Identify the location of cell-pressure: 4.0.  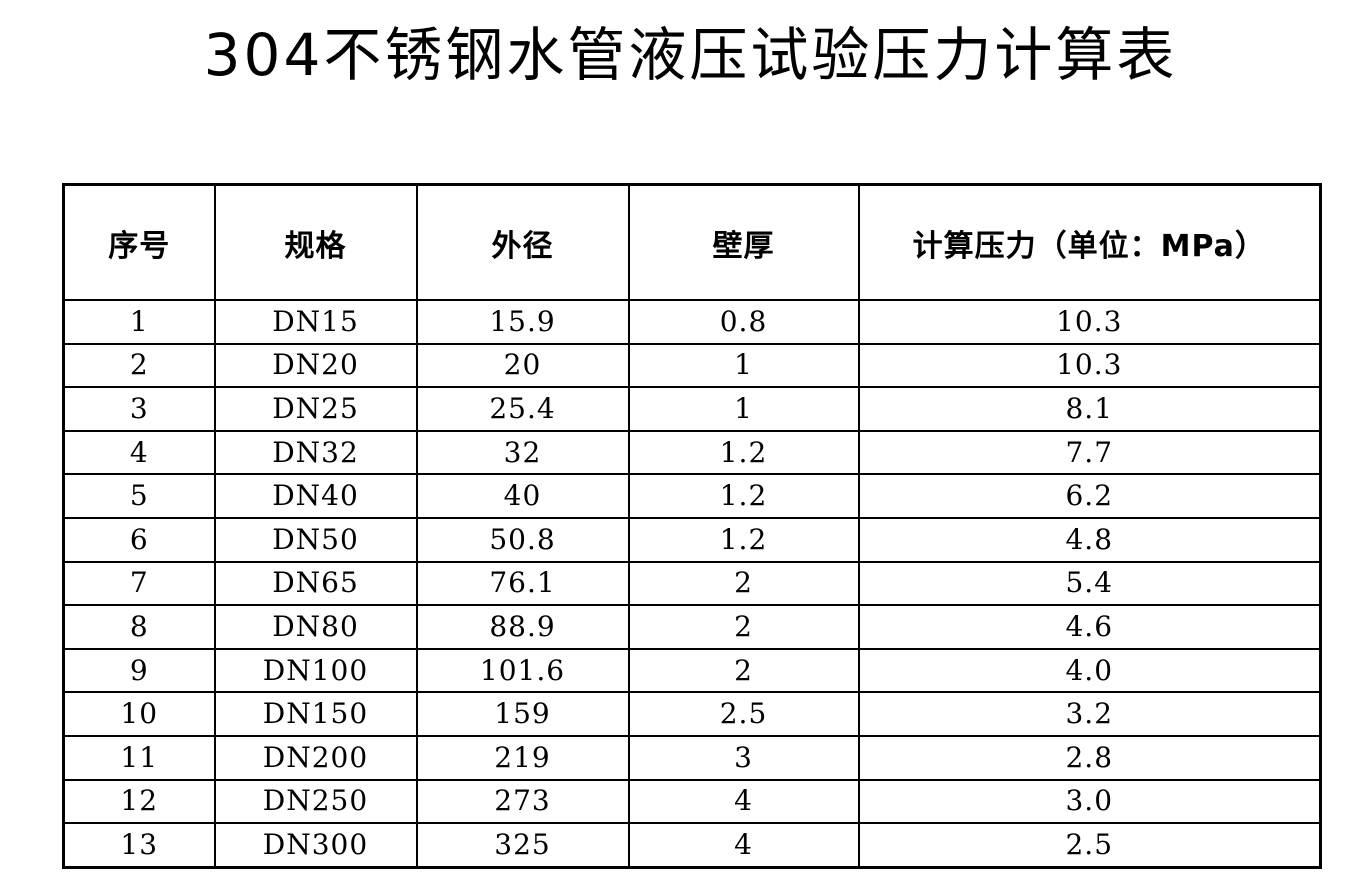
(1089, 670).